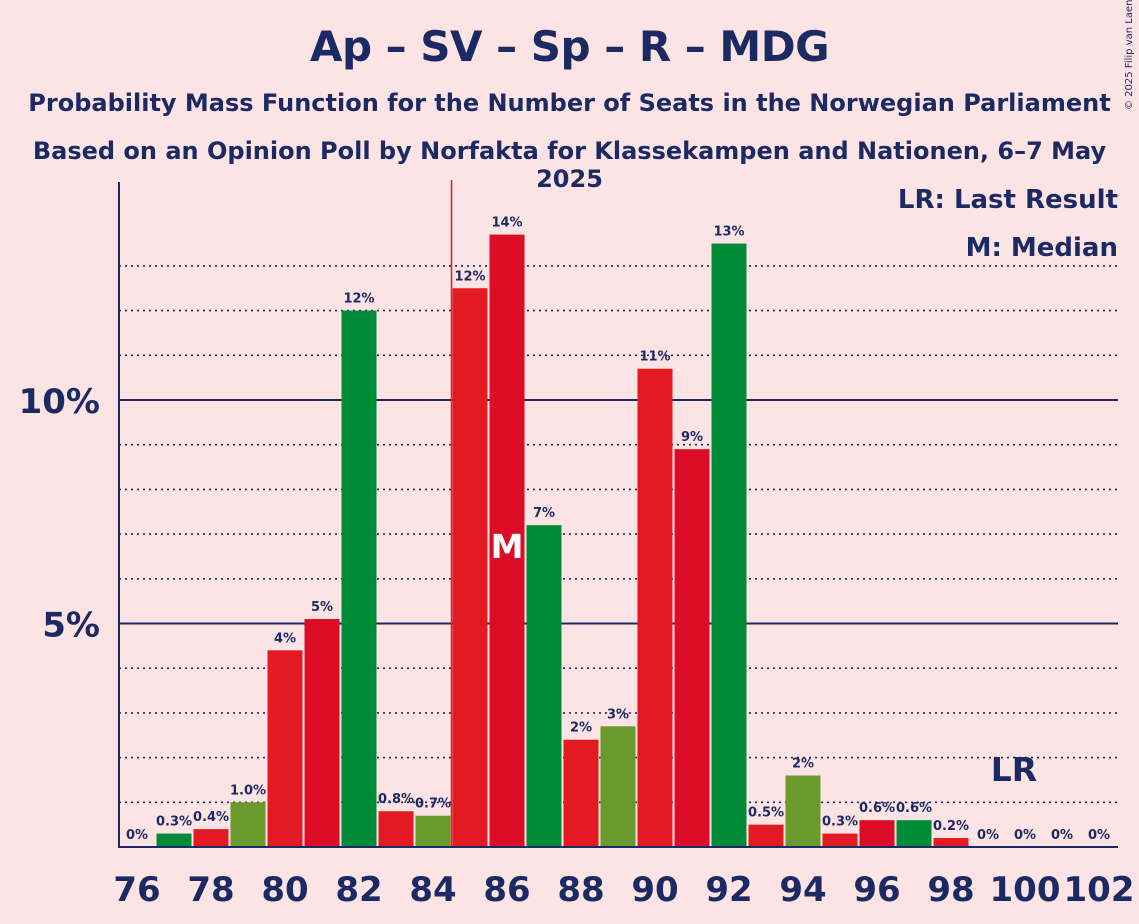  I want to click on data-label-seats-100: 0%, so click(1025, 835).